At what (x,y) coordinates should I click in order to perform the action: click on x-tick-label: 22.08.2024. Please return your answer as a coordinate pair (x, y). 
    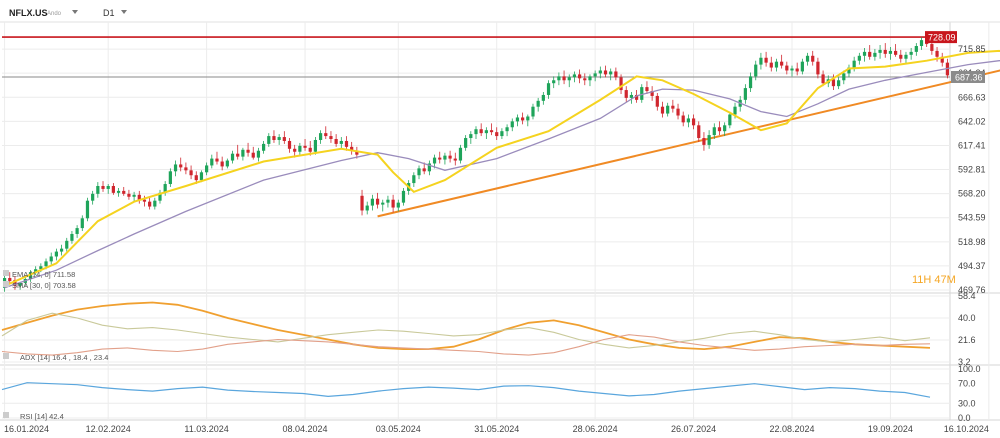
    Looking at the image, I should click on (791, 429).